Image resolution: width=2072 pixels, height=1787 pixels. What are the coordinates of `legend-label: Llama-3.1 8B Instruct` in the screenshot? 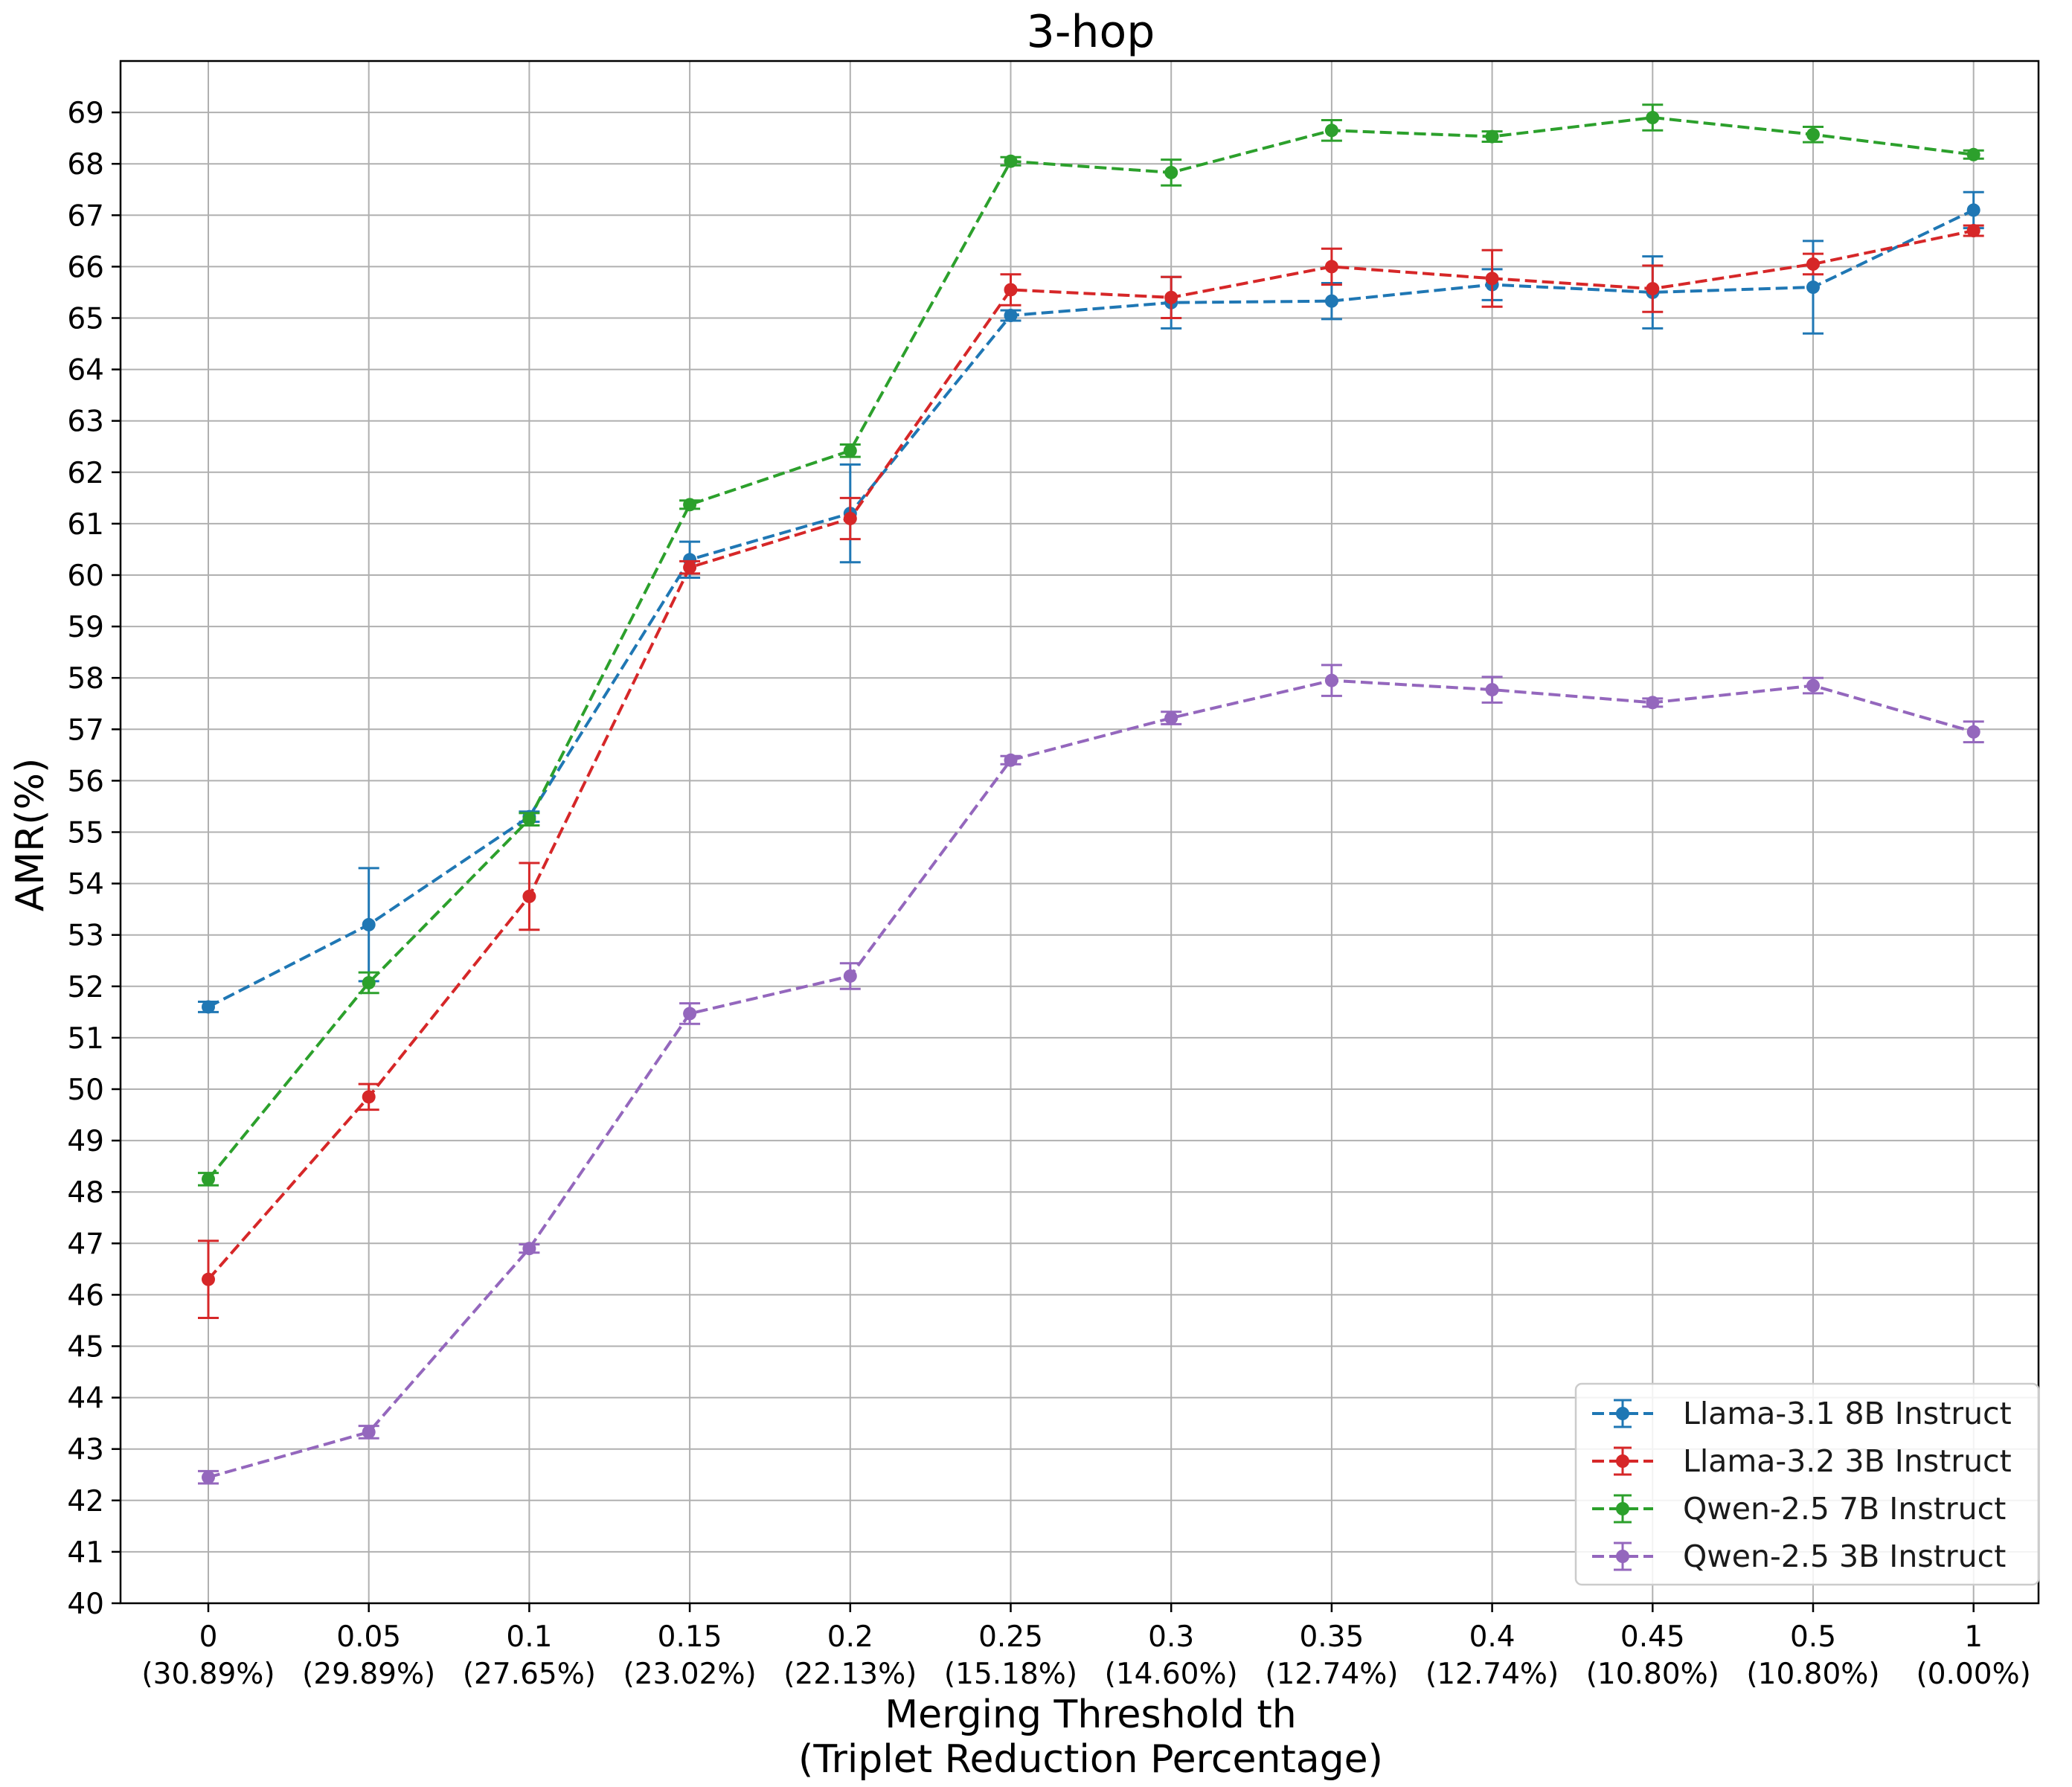 It's located at (1847, 1413).